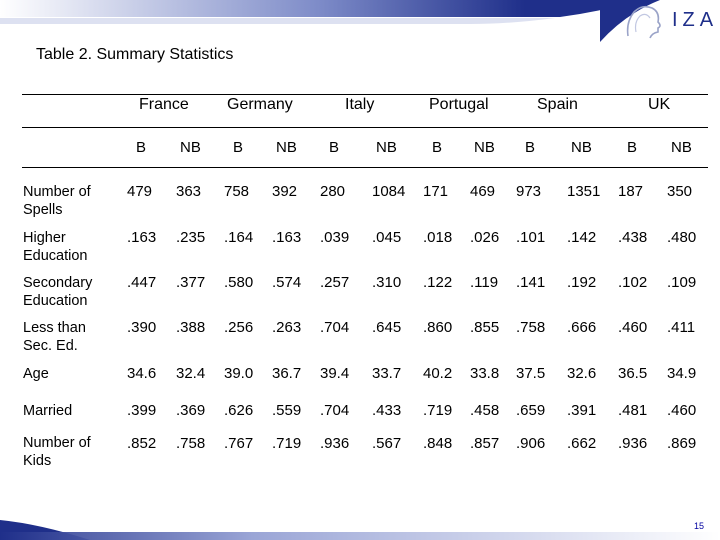 This screenshot has width=720, height=540. What do you see at coordinates (135, 54) in the screenshot?
I see `page-title: Table 2. Summary Statistics` at bounding box center [135, 54].